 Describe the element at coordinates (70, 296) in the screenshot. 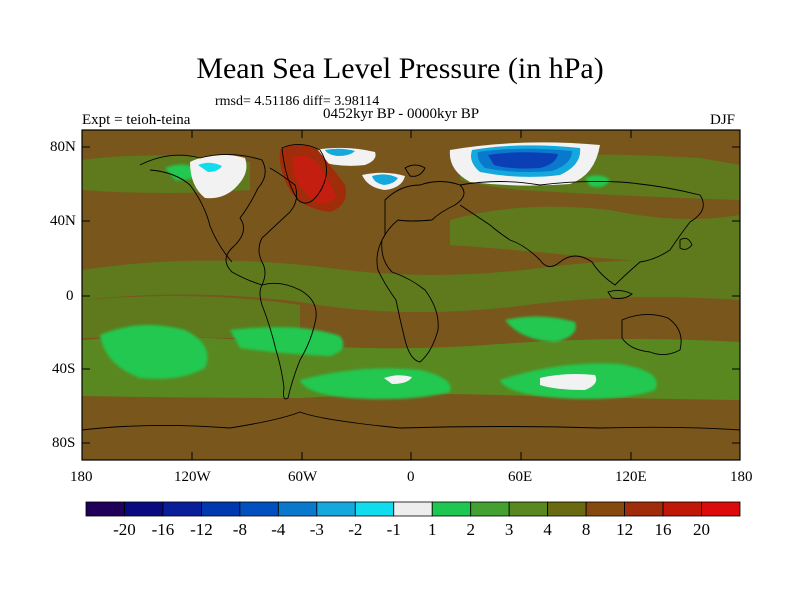

I see `lat-label-0: 0` at that location.